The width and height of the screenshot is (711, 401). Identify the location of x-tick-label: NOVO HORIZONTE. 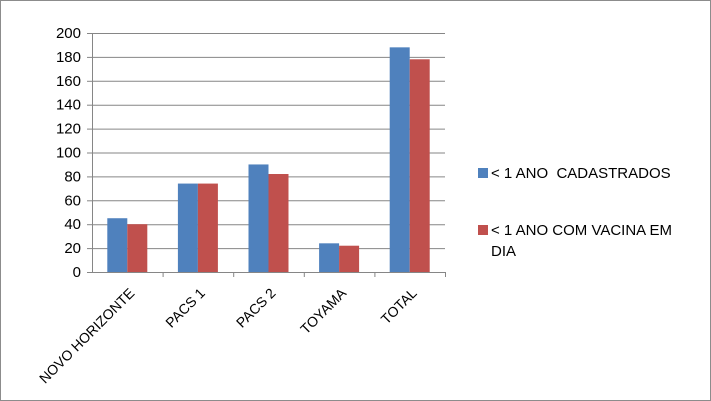
(87, 336).